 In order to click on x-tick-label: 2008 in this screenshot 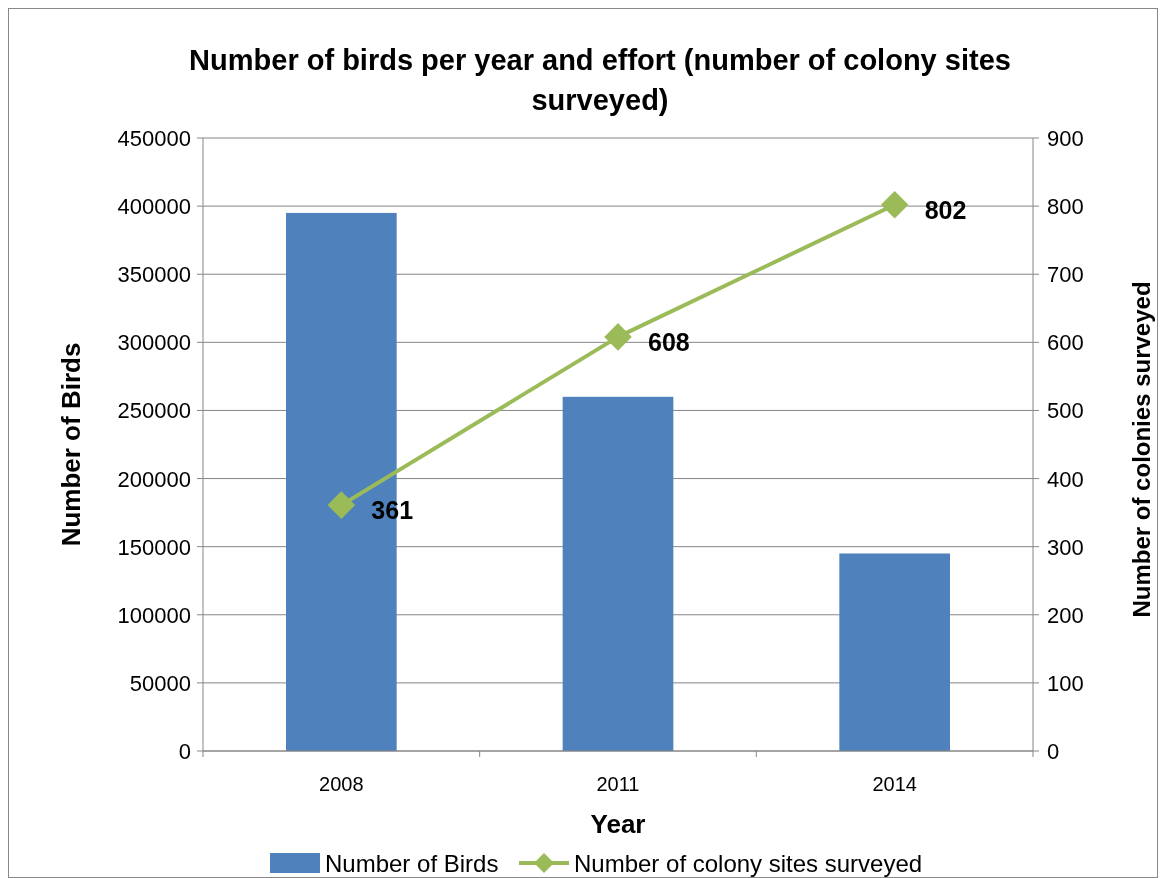, I will do `click(341, 784)`.